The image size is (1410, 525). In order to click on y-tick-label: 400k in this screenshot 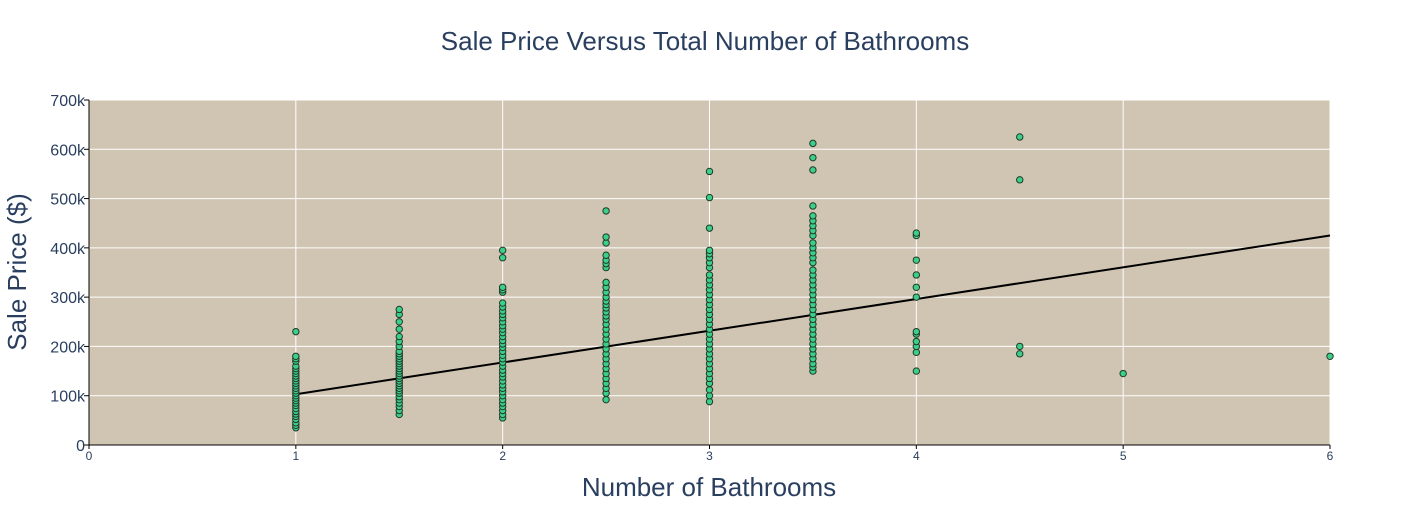, I will do `click(68, 249)`.